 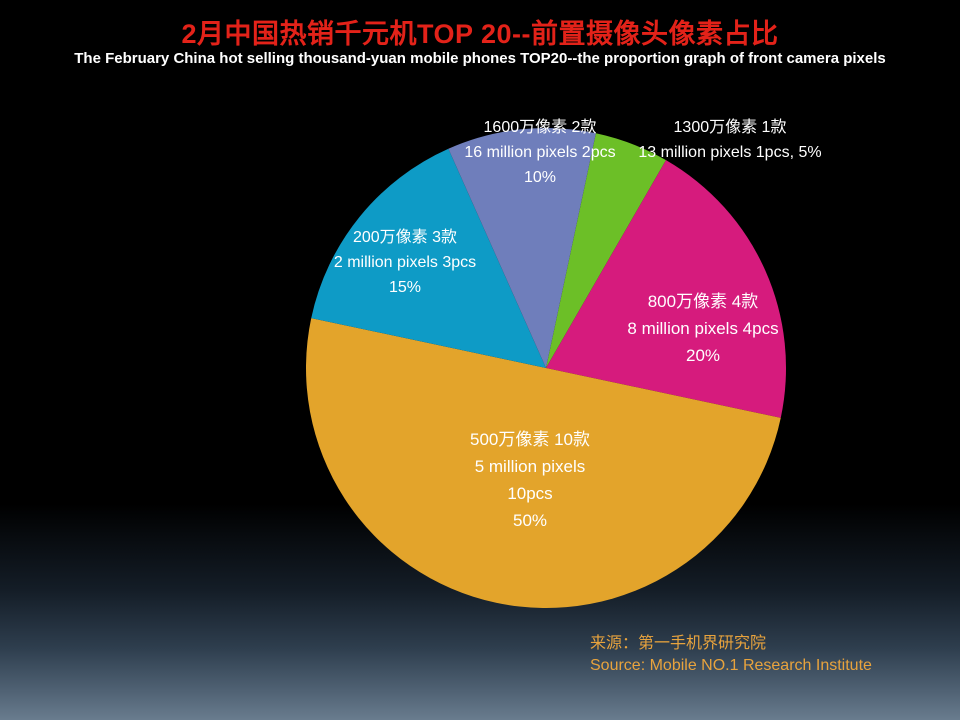 I want to click on slice-label-line: 16 million pixels 2pcs, so click(x=540, y=152).